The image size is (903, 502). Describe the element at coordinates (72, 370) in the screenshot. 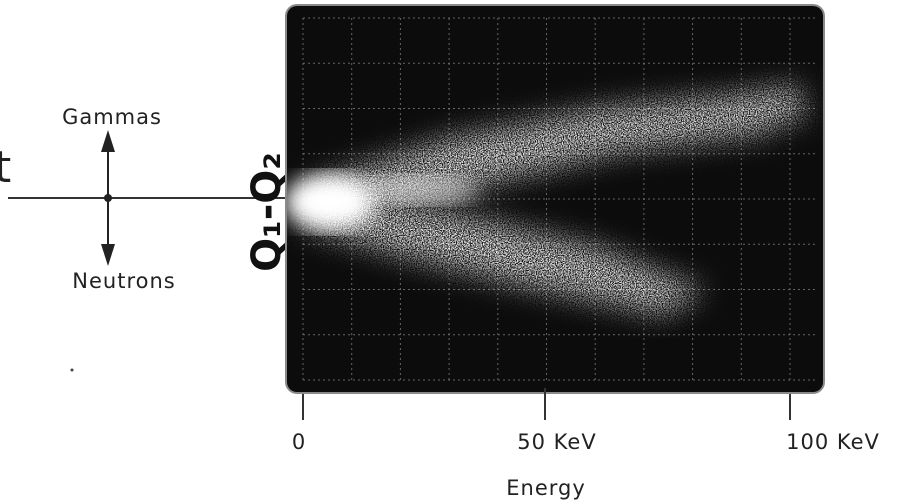

I see `speck` at that location.